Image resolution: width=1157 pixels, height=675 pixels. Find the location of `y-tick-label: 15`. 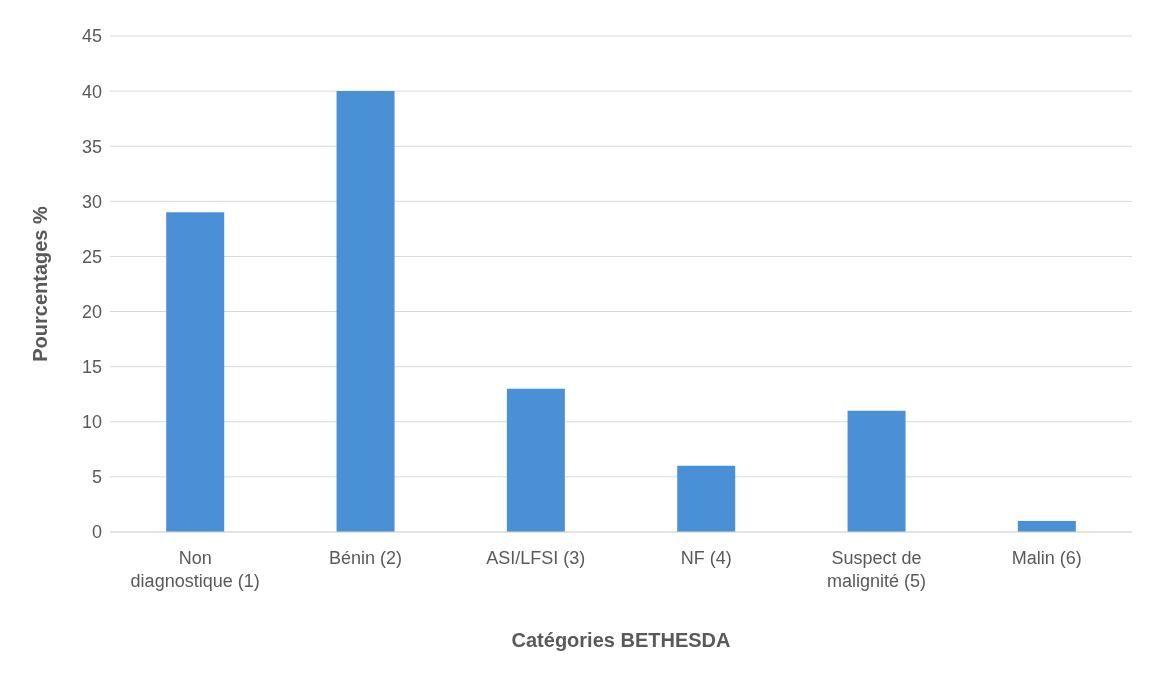

y-tick-label: 15 is located at coordinates (91, 367).